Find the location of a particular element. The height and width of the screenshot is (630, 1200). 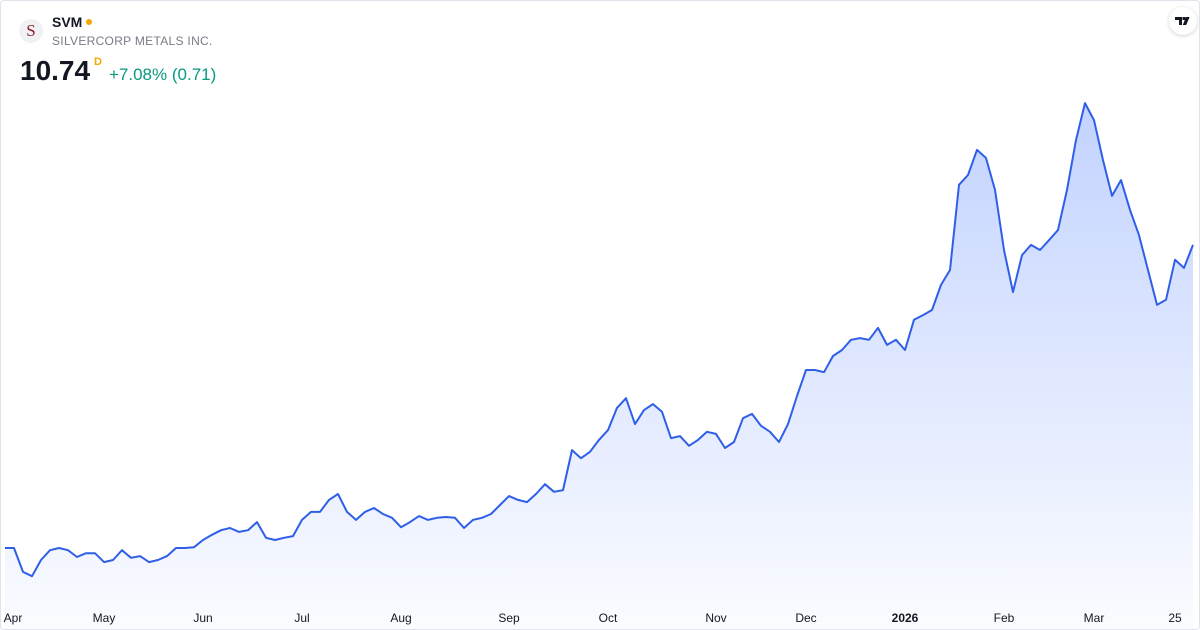

logo-icon is located at coordinates (1182, 21).